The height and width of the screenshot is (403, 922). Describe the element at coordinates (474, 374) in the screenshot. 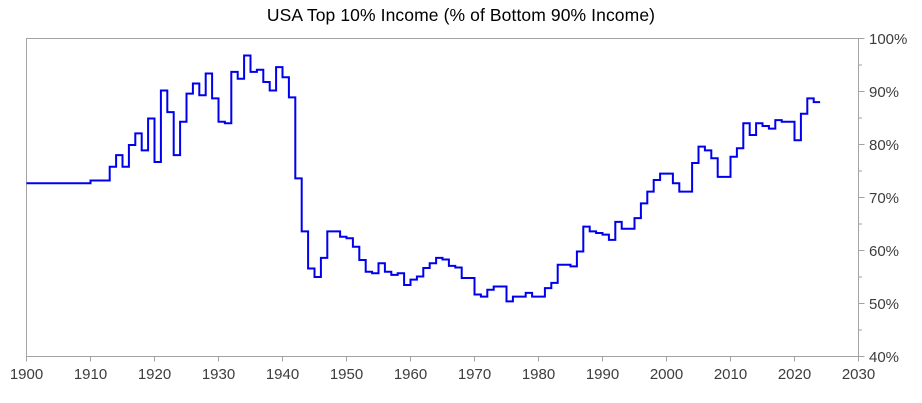

I see `x-axis-tick-label: 1970` at that location.